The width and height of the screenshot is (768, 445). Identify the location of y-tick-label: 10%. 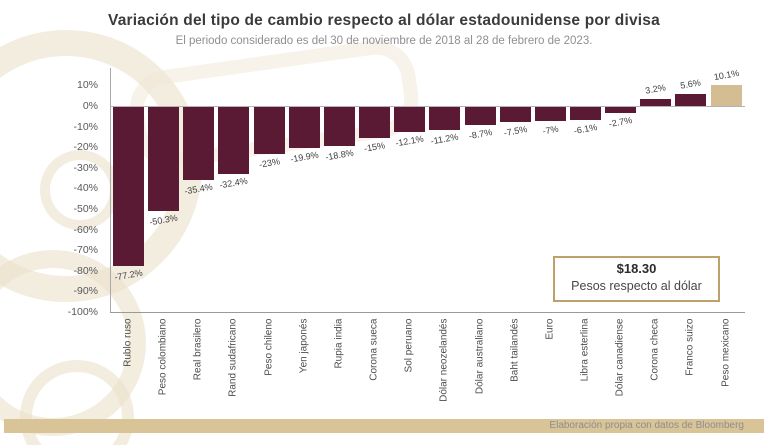
(87, 85).